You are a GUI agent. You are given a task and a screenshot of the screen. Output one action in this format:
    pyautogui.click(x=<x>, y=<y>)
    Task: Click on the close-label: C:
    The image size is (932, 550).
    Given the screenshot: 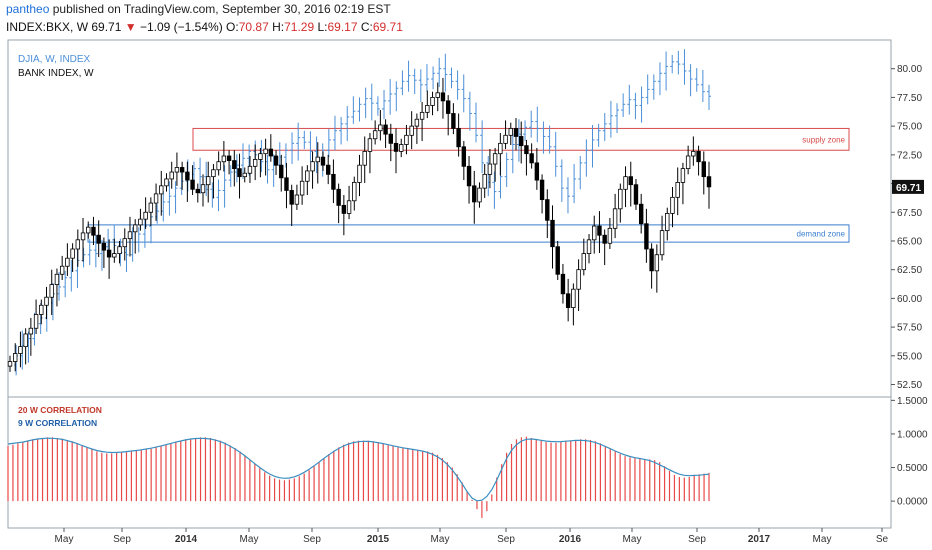 What is the action you would take?
    pyautogui.click(x=366, y=27)
    